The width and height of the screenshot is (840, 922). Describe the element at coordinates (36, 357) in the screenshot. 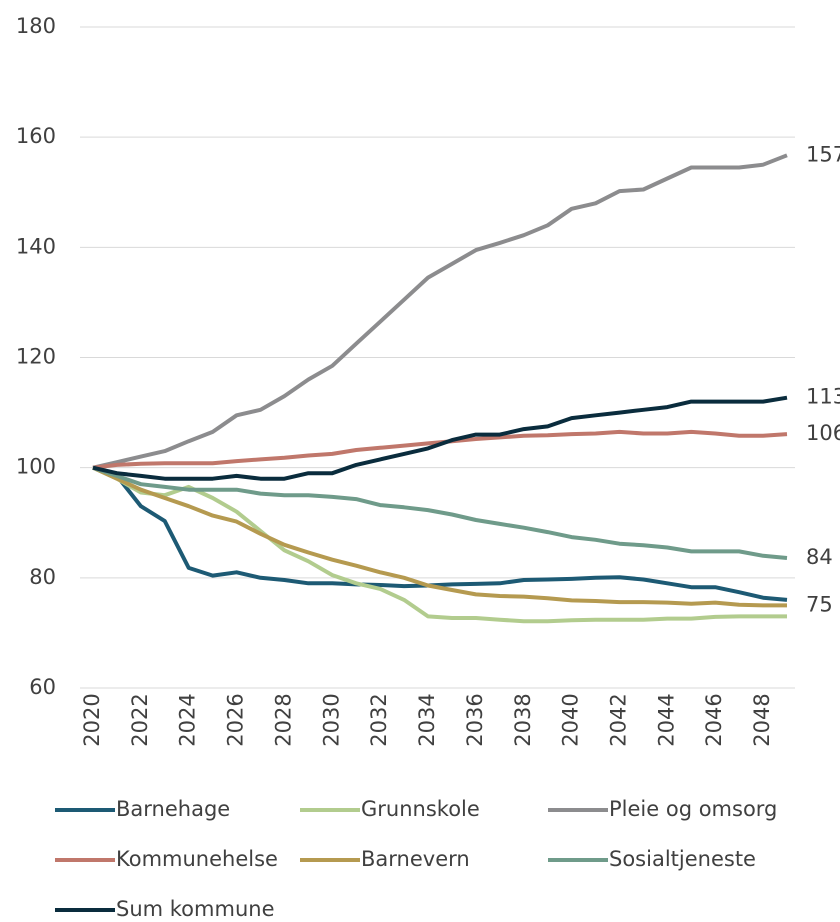

I see `y-tick-label: 120` at that location.